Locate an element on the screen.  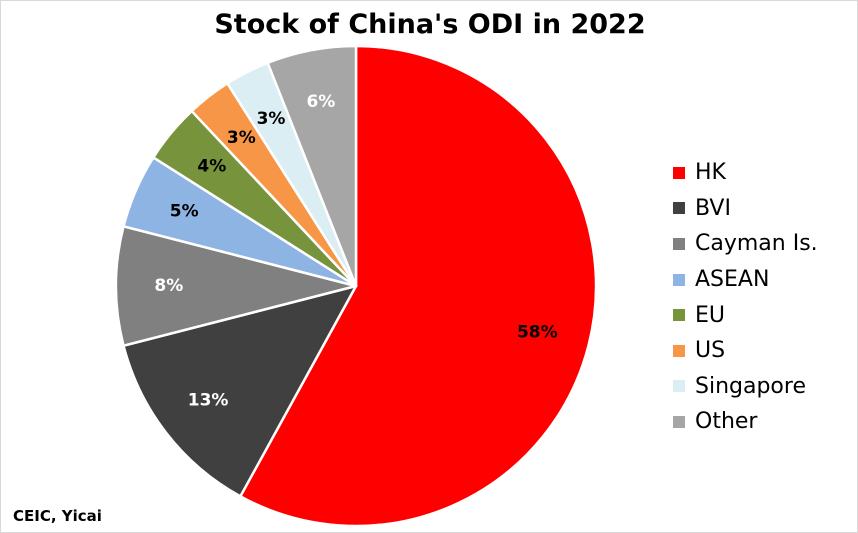
data-label-us: 3% is located at coordinates (241, 138).